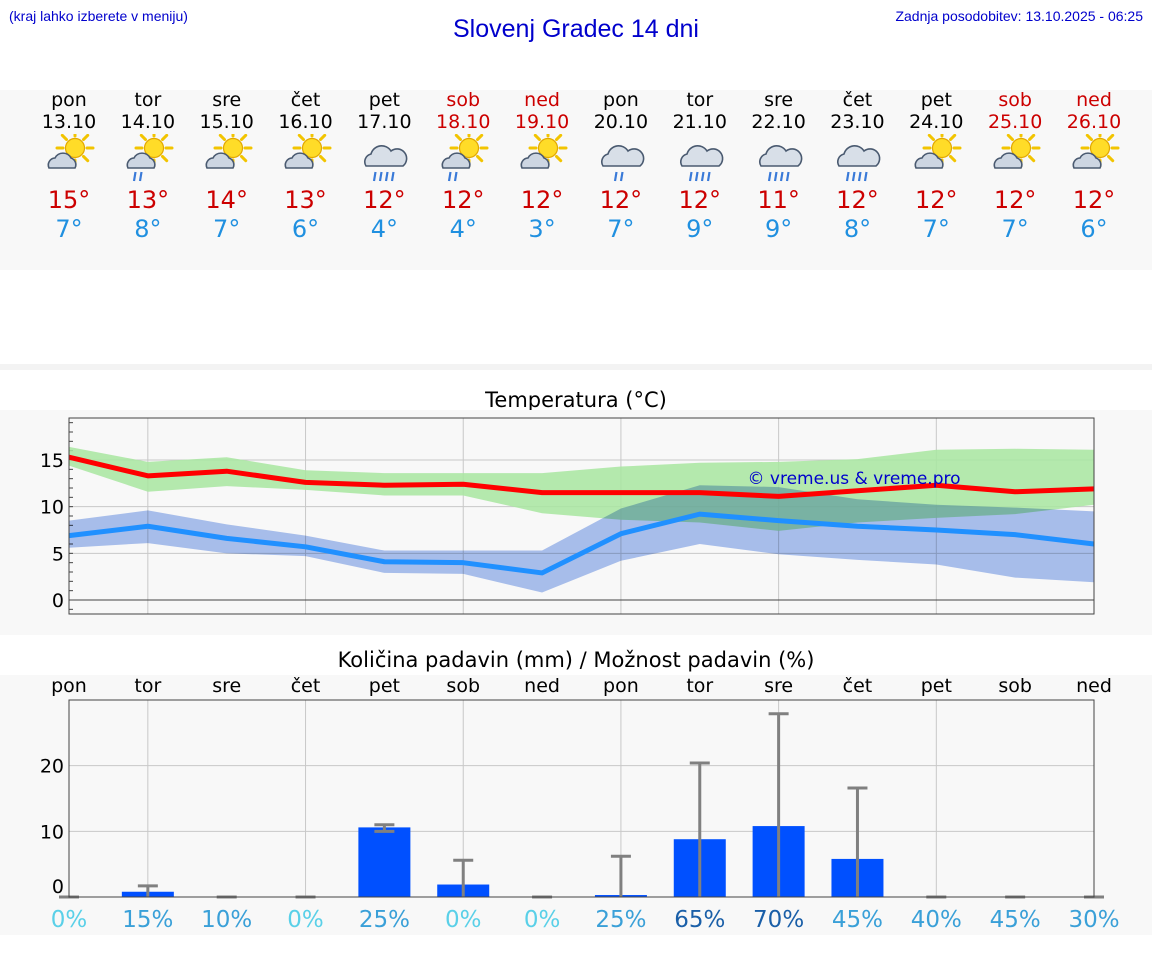 The width and height of the screenshot is (1152, 975). What do you see at coordinates (1015, 122) in the screenshot?
I see `day-date: 25.10` at bounding box center [1015, 122].